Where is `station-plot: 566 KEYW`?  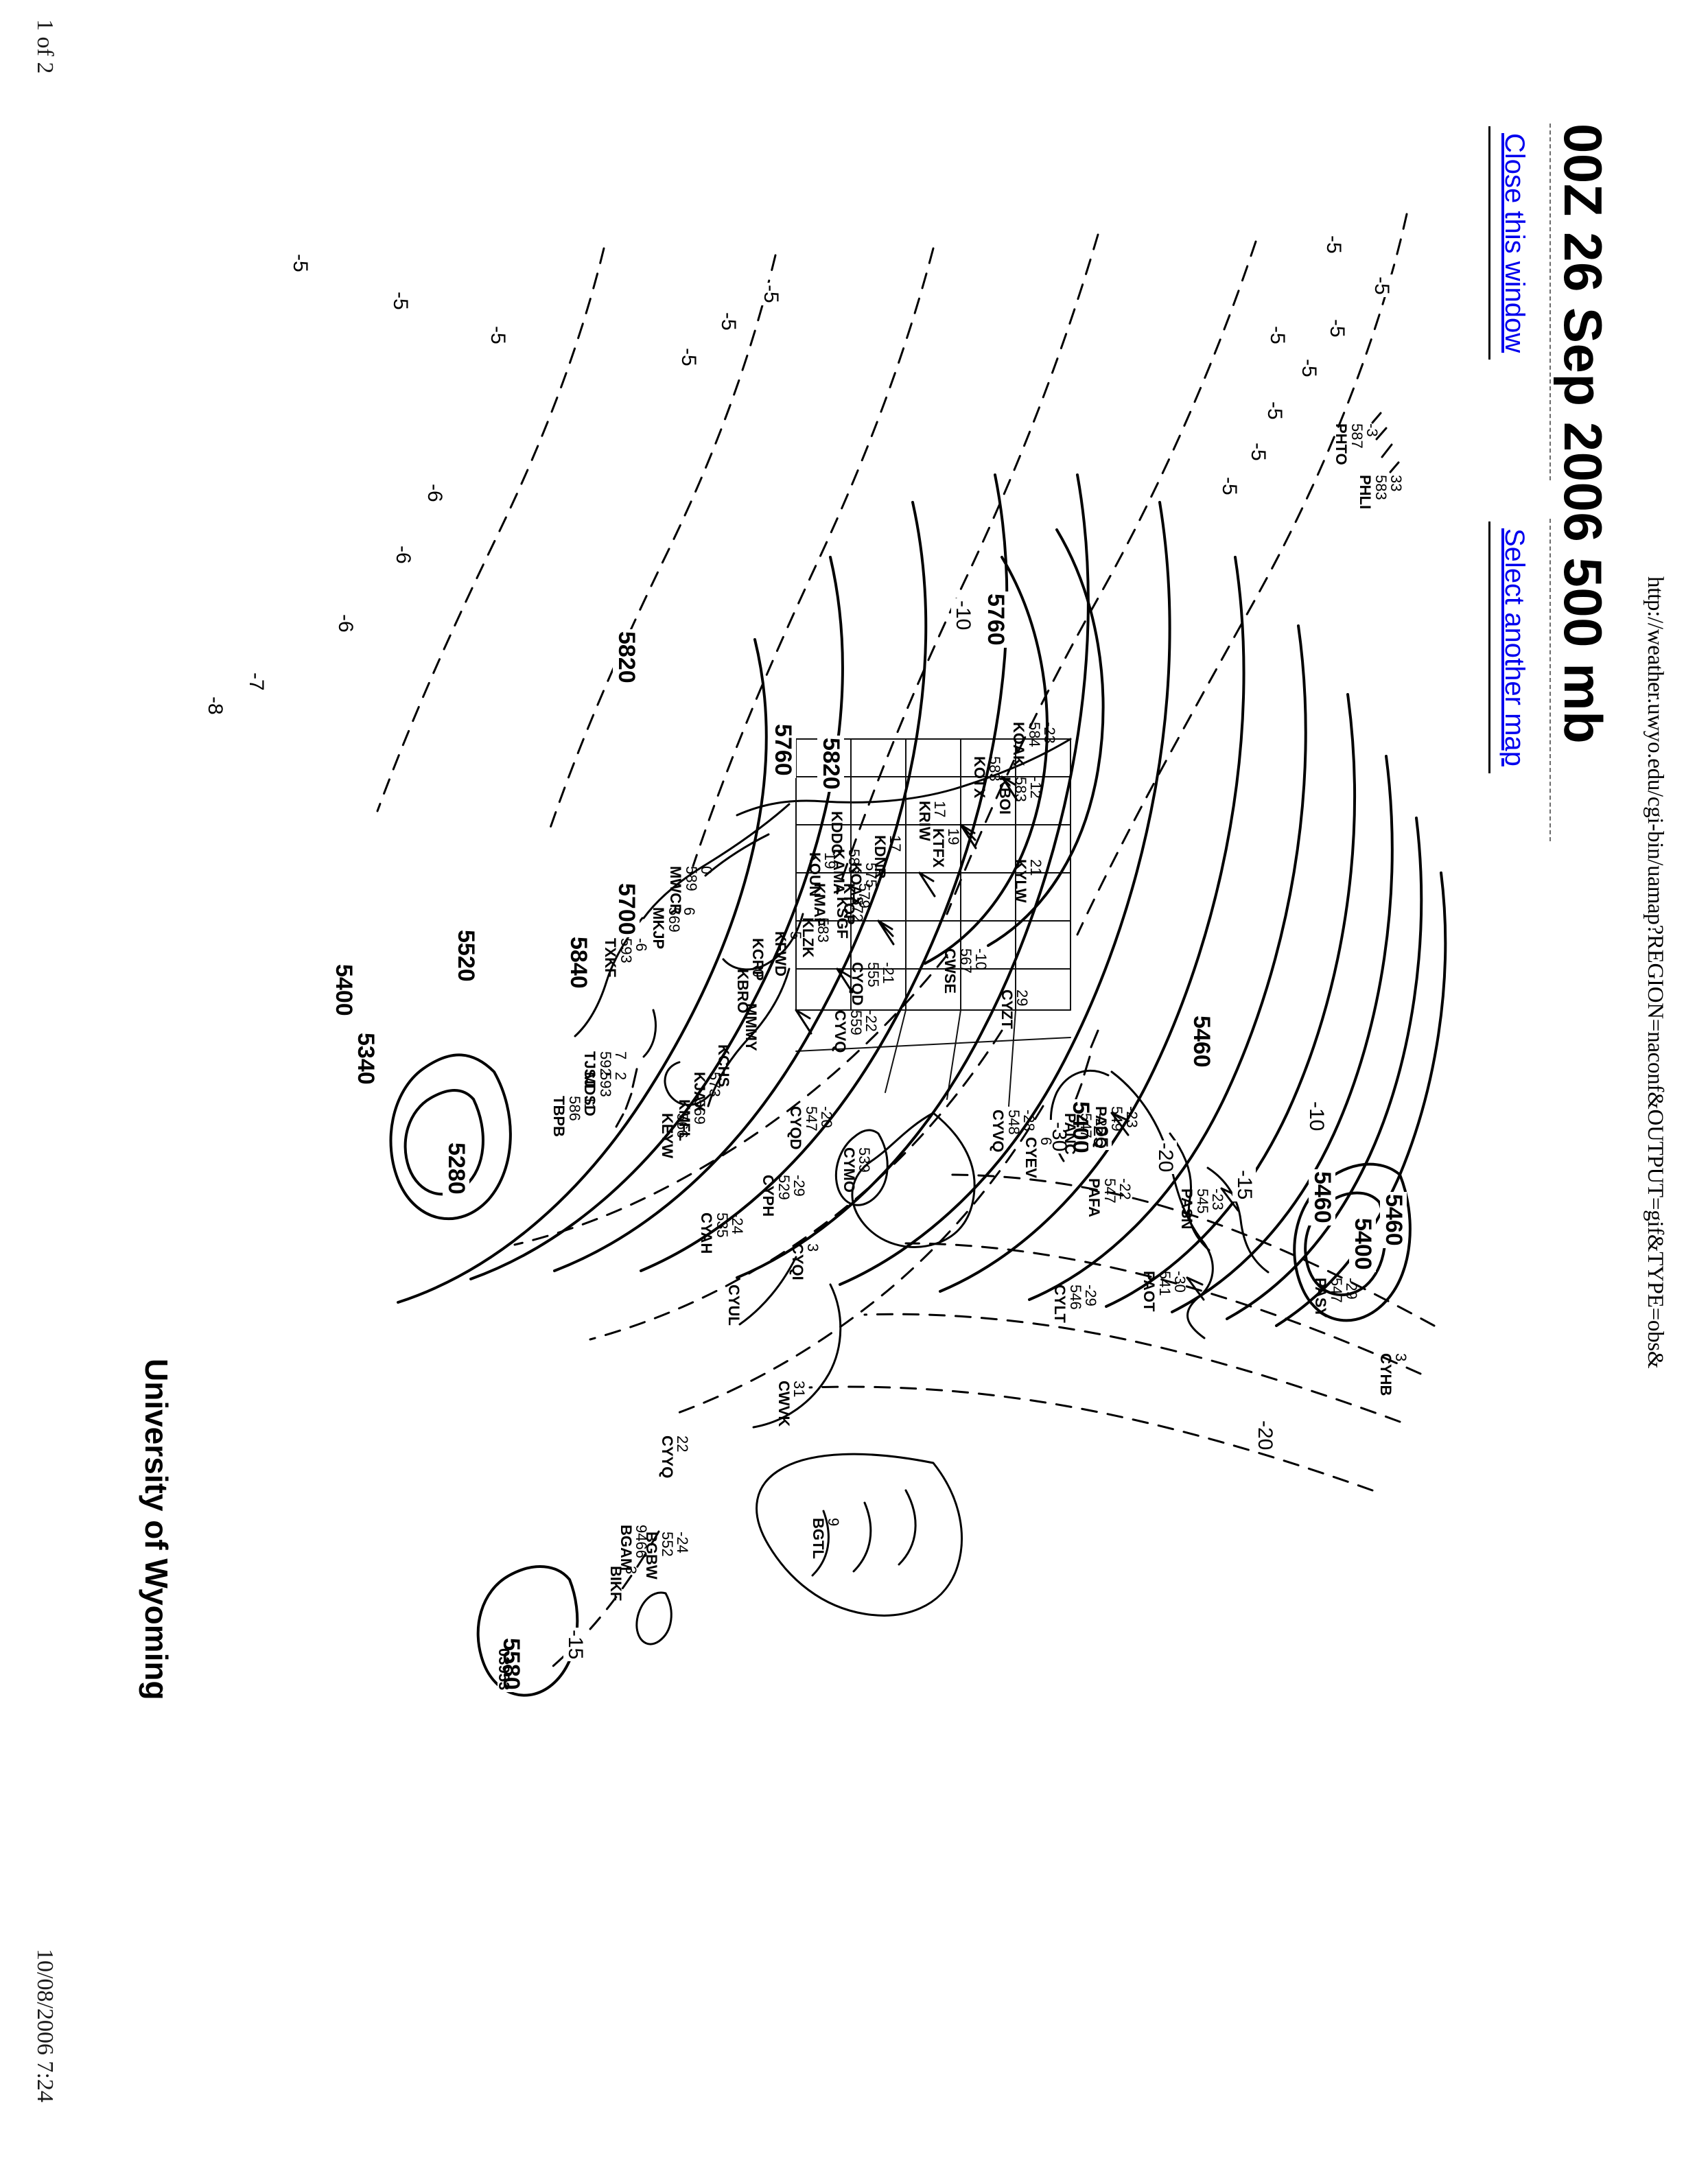
station-plot: 566 KEYW is located at coordinates (674, 1135).